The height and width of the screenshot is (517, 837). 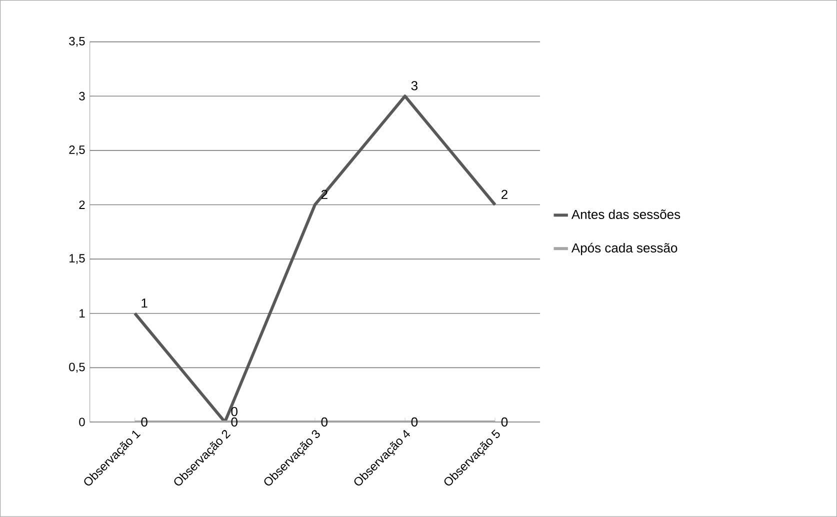 I want to click on y-tick-label: 1,5, so click(x=77, y=259).